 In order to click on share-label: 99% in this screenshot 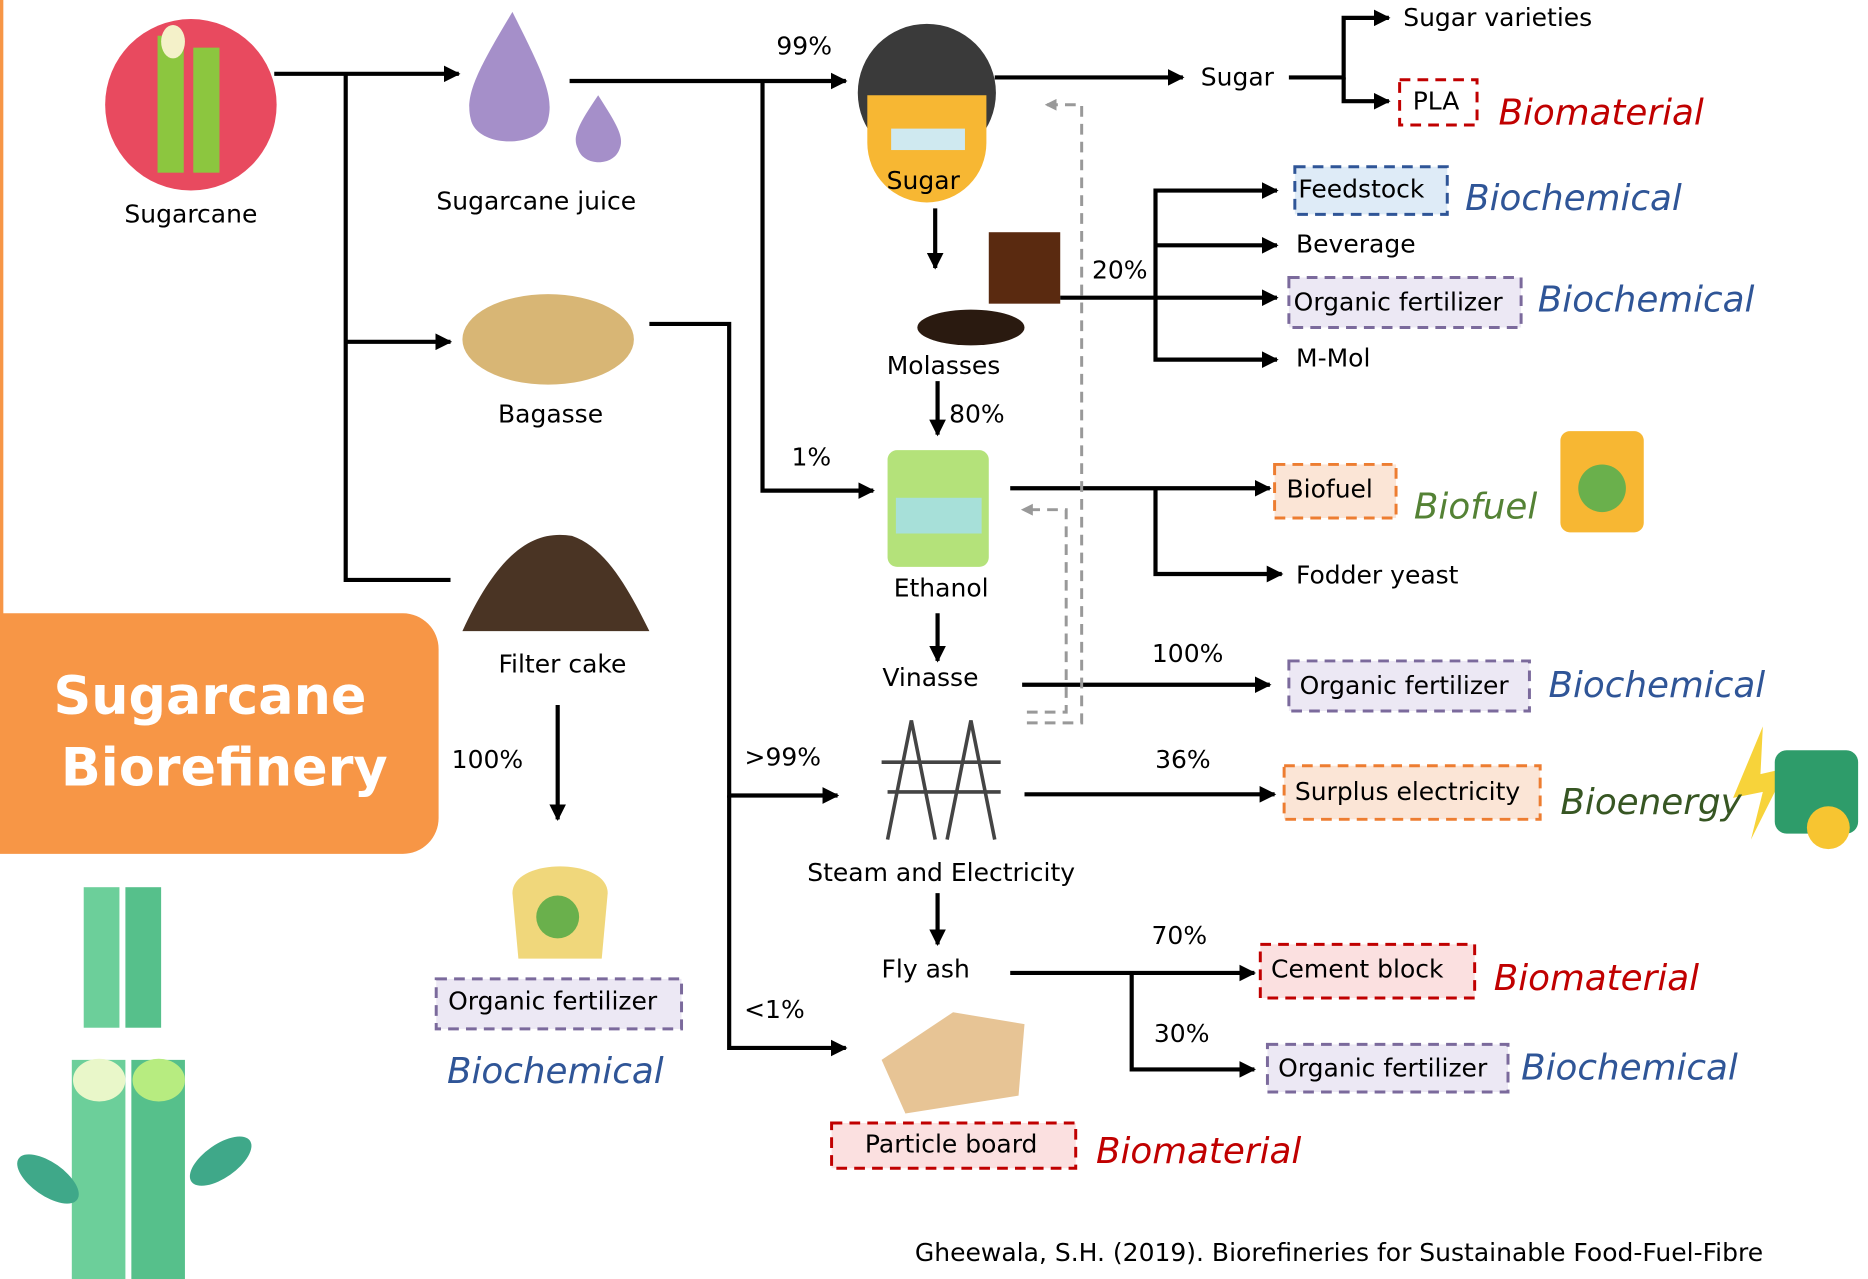, I will do `click(804, 46)`.